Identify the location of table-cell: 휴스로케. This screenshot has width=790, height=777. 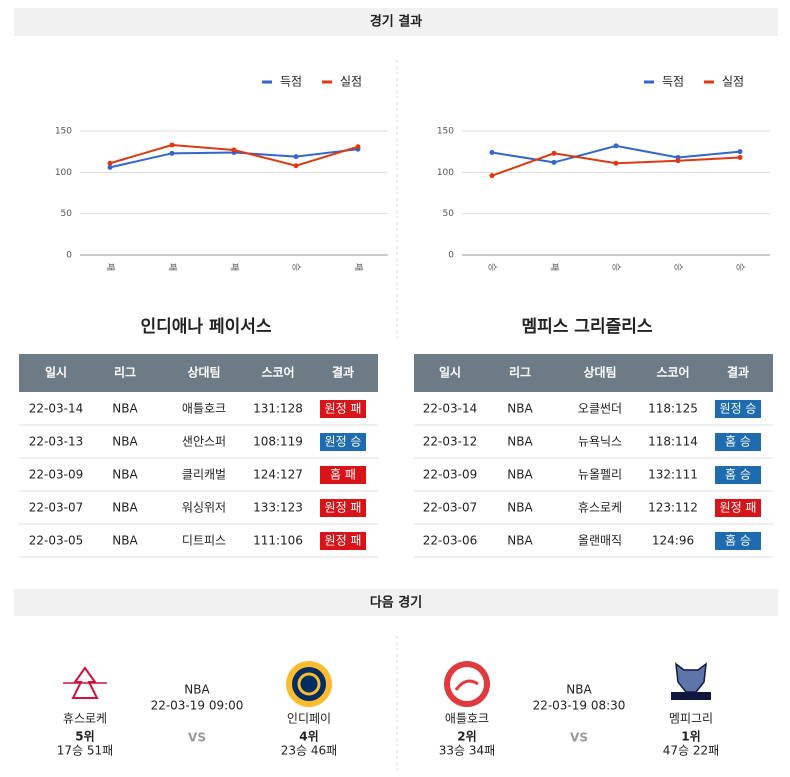
(600, 508).